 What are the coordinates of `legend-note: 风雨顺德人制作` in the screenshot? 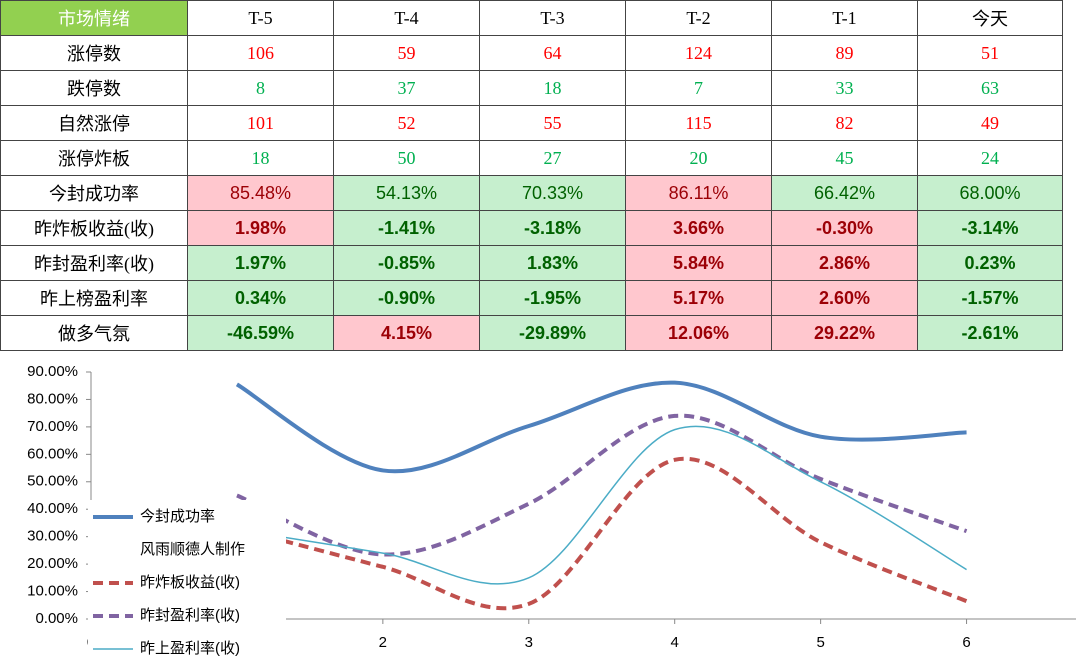 It's located at (192, 549).